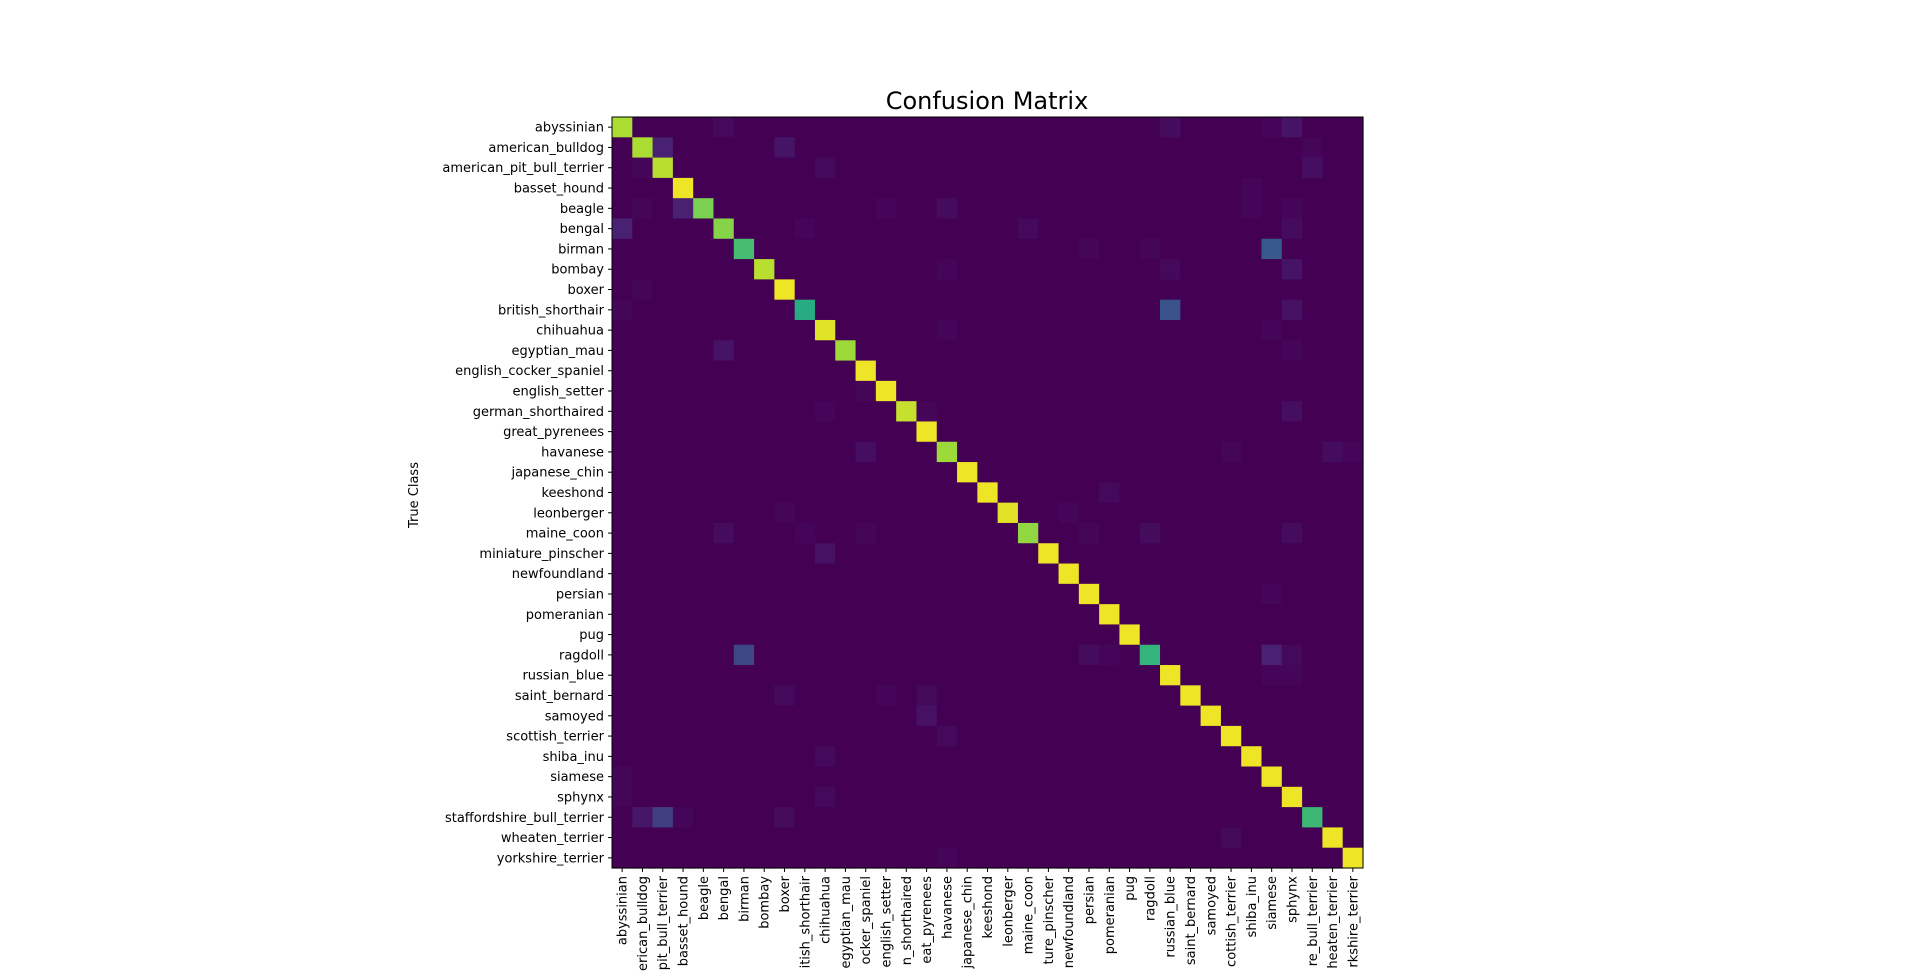 The image size is (1920, 975). I want to click on y-tick-label: persian, so click(580, 594).